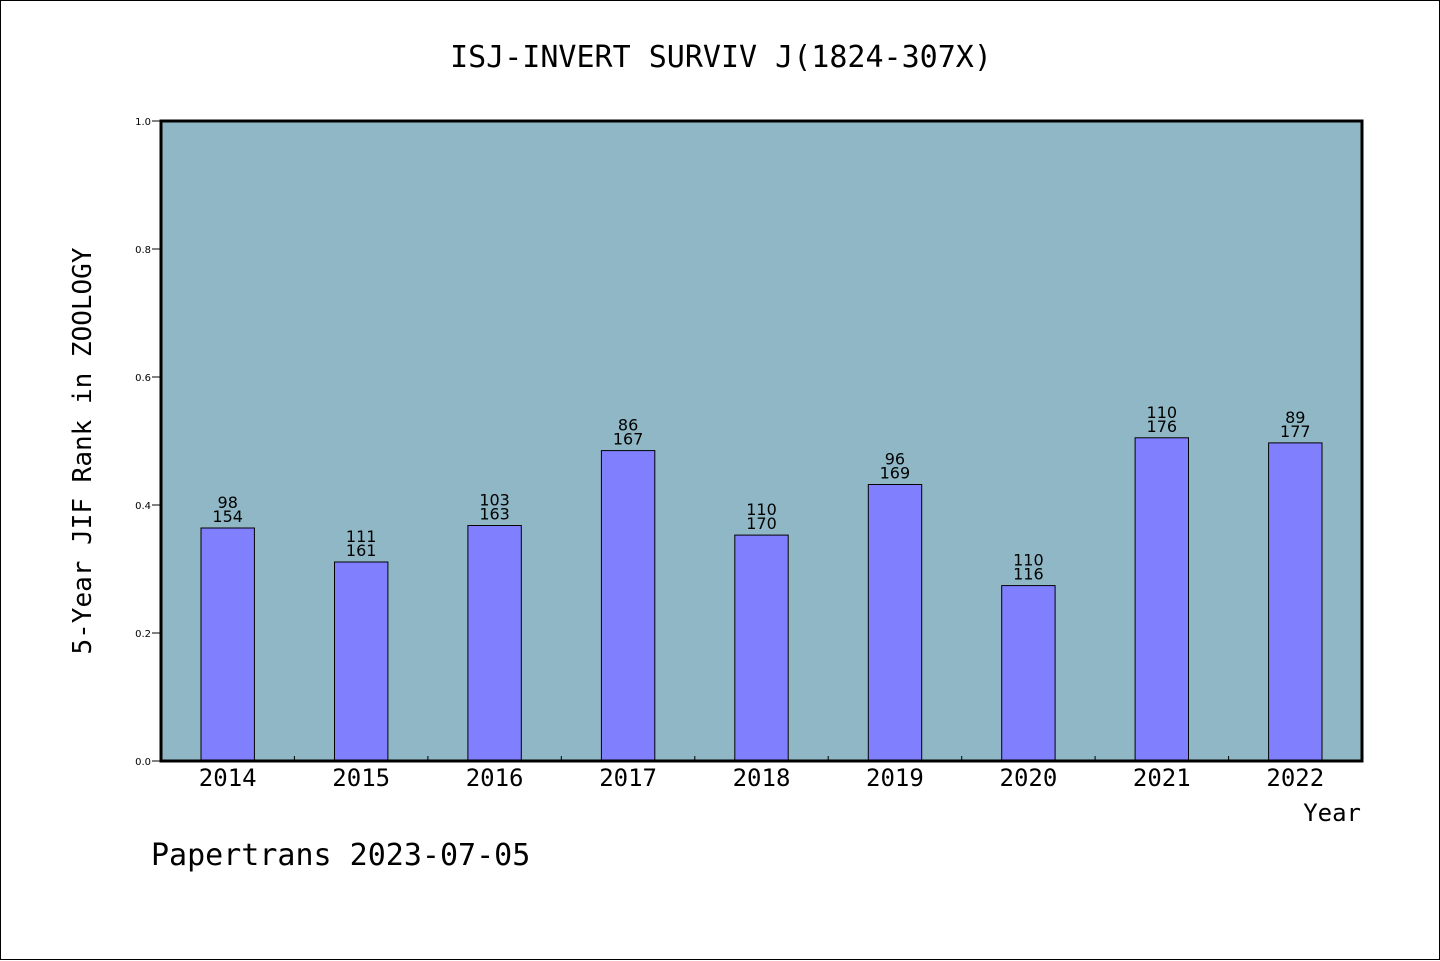  I want to click on bar-2018, so click(761, 648).